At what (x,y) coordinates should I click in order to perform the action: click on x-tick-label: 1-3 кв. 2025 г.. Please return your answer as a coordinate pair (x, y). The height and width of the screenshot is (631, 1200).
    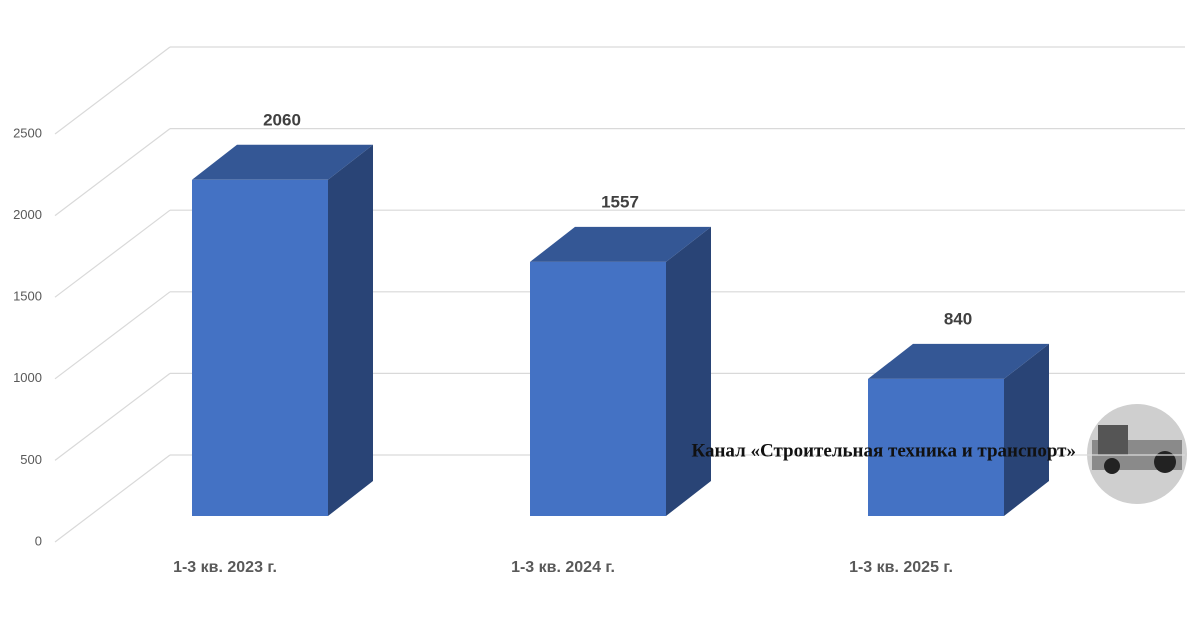
    Looking at the image, I should click on (901, 567).